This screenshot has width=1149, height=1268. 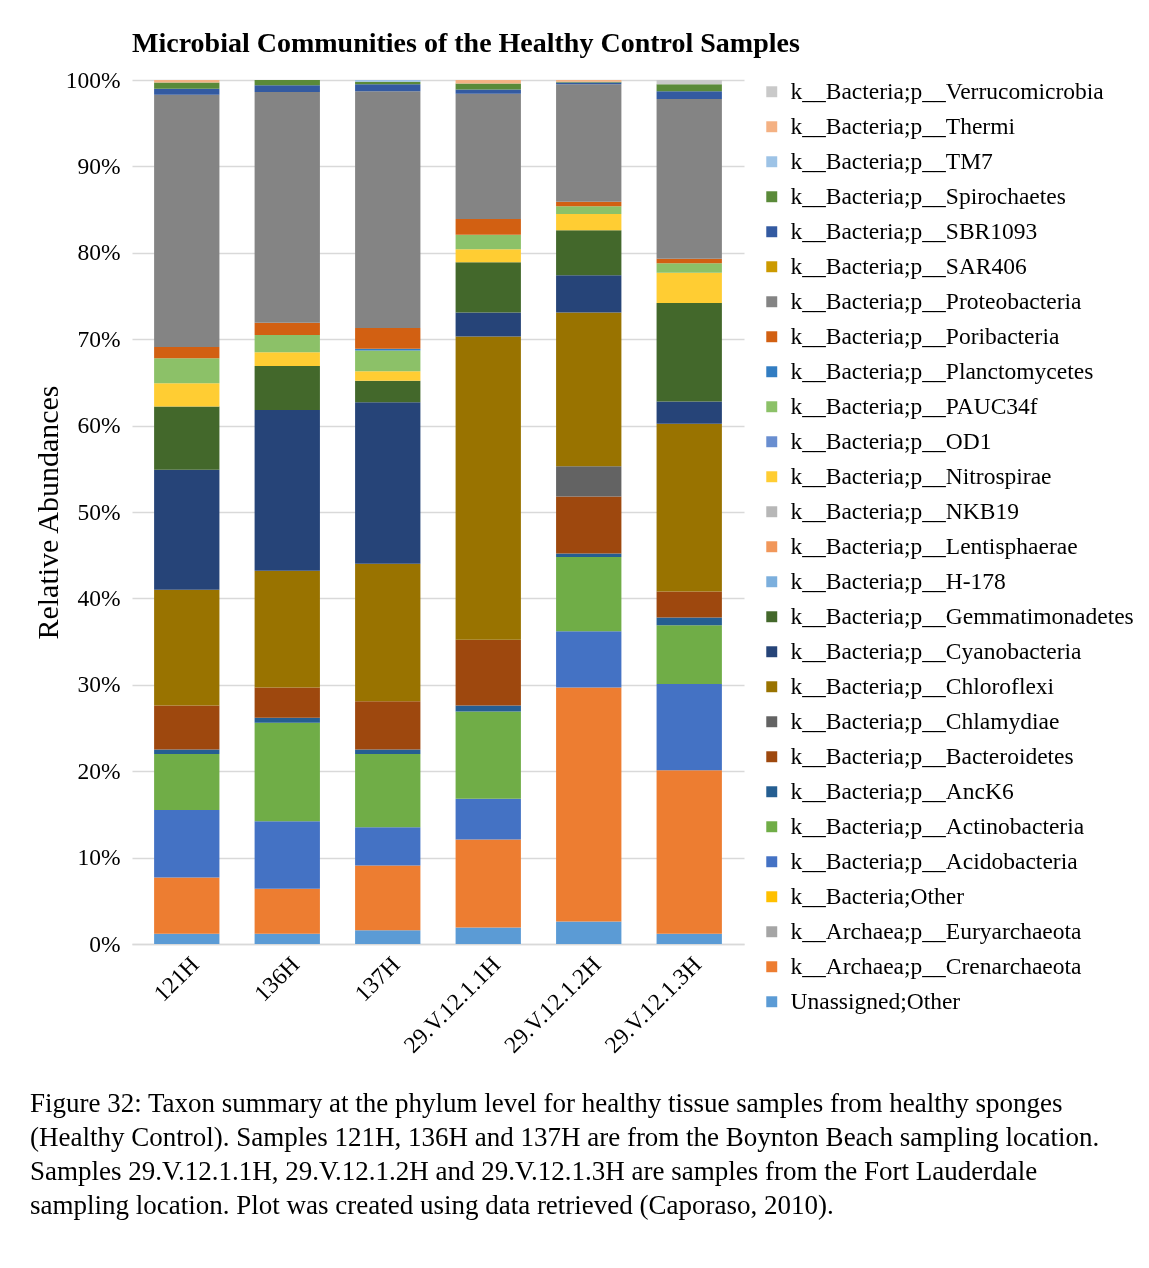 What do you see at coordinates (914, 230) in the screenshot?
I see `legend-label: k__Bacteria;p__SBR1093` at bounding box center [914, 230].